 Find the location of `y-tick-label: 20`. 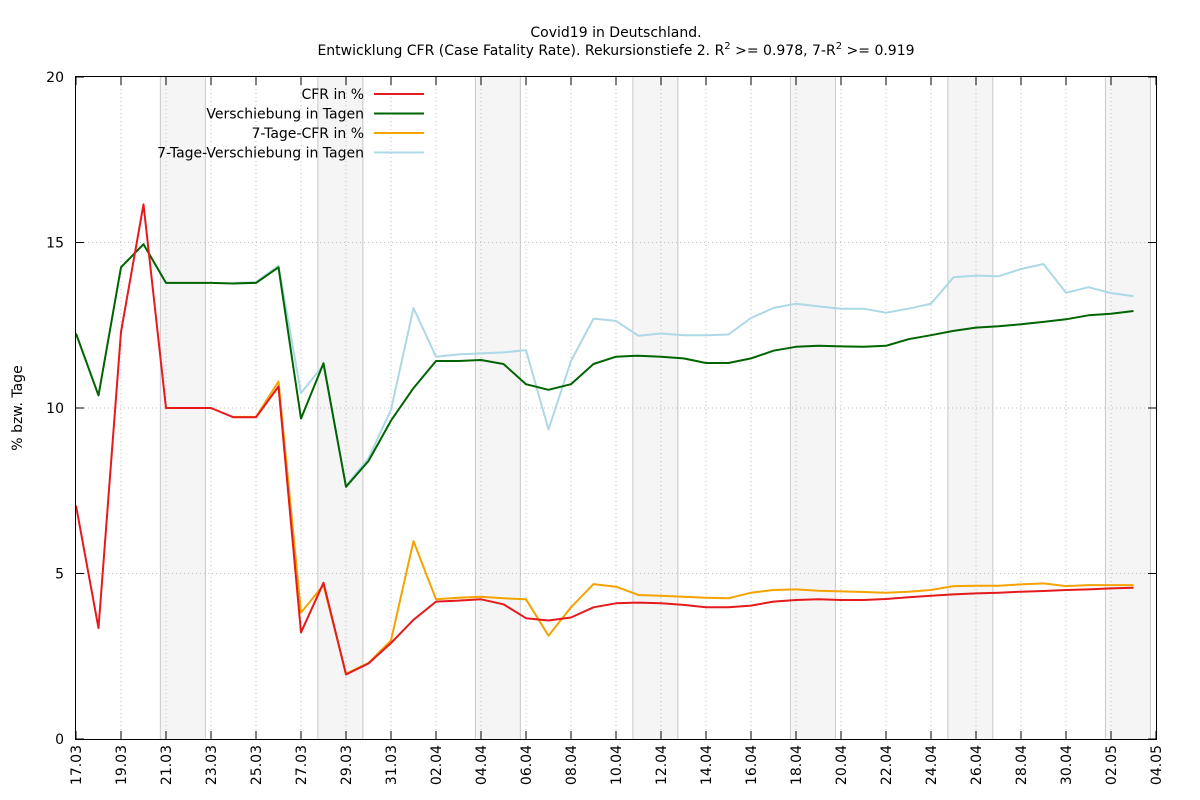

y-tick-label: 20 is located at coordinates (55, 78).